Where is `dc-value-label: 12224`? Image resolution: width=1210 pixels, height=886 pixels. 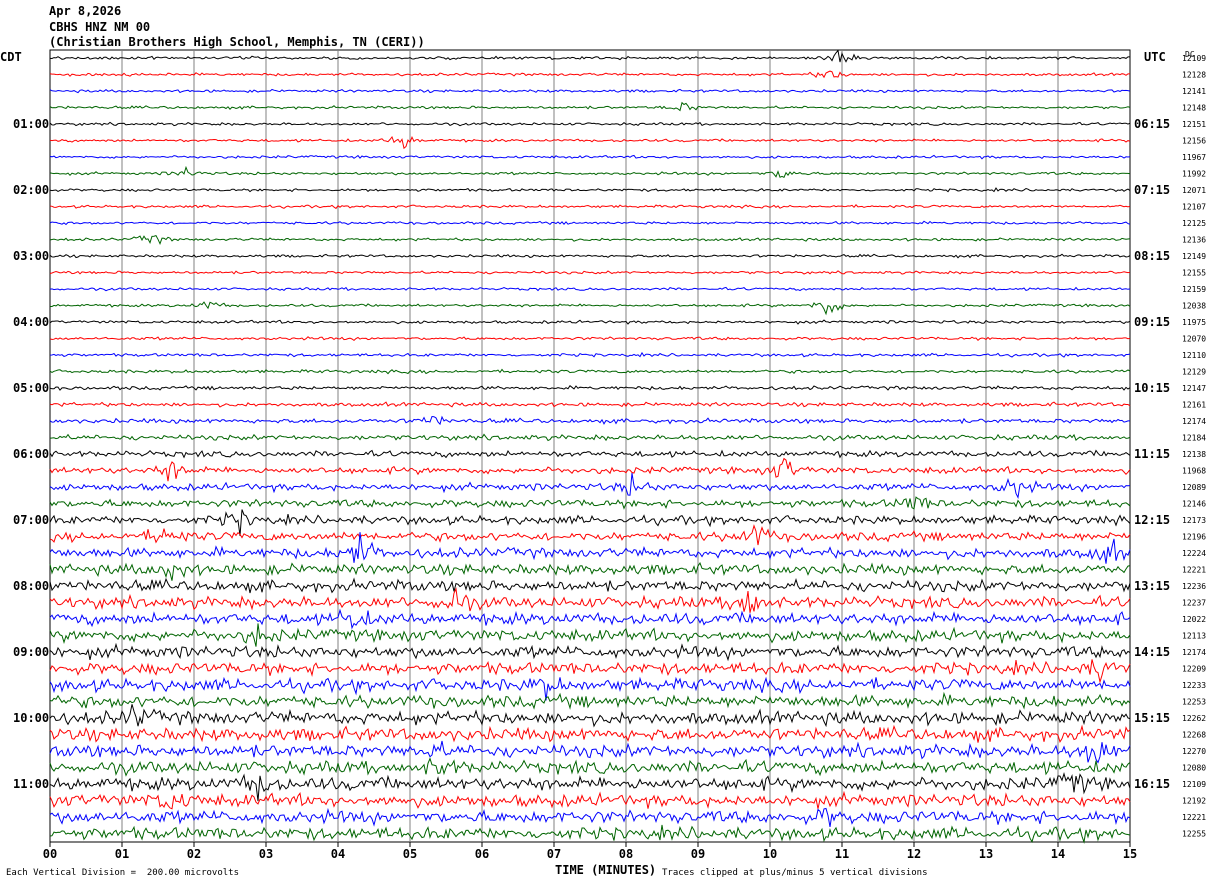
dc-value-label: 12224 is located at coordinates (1194, 553).